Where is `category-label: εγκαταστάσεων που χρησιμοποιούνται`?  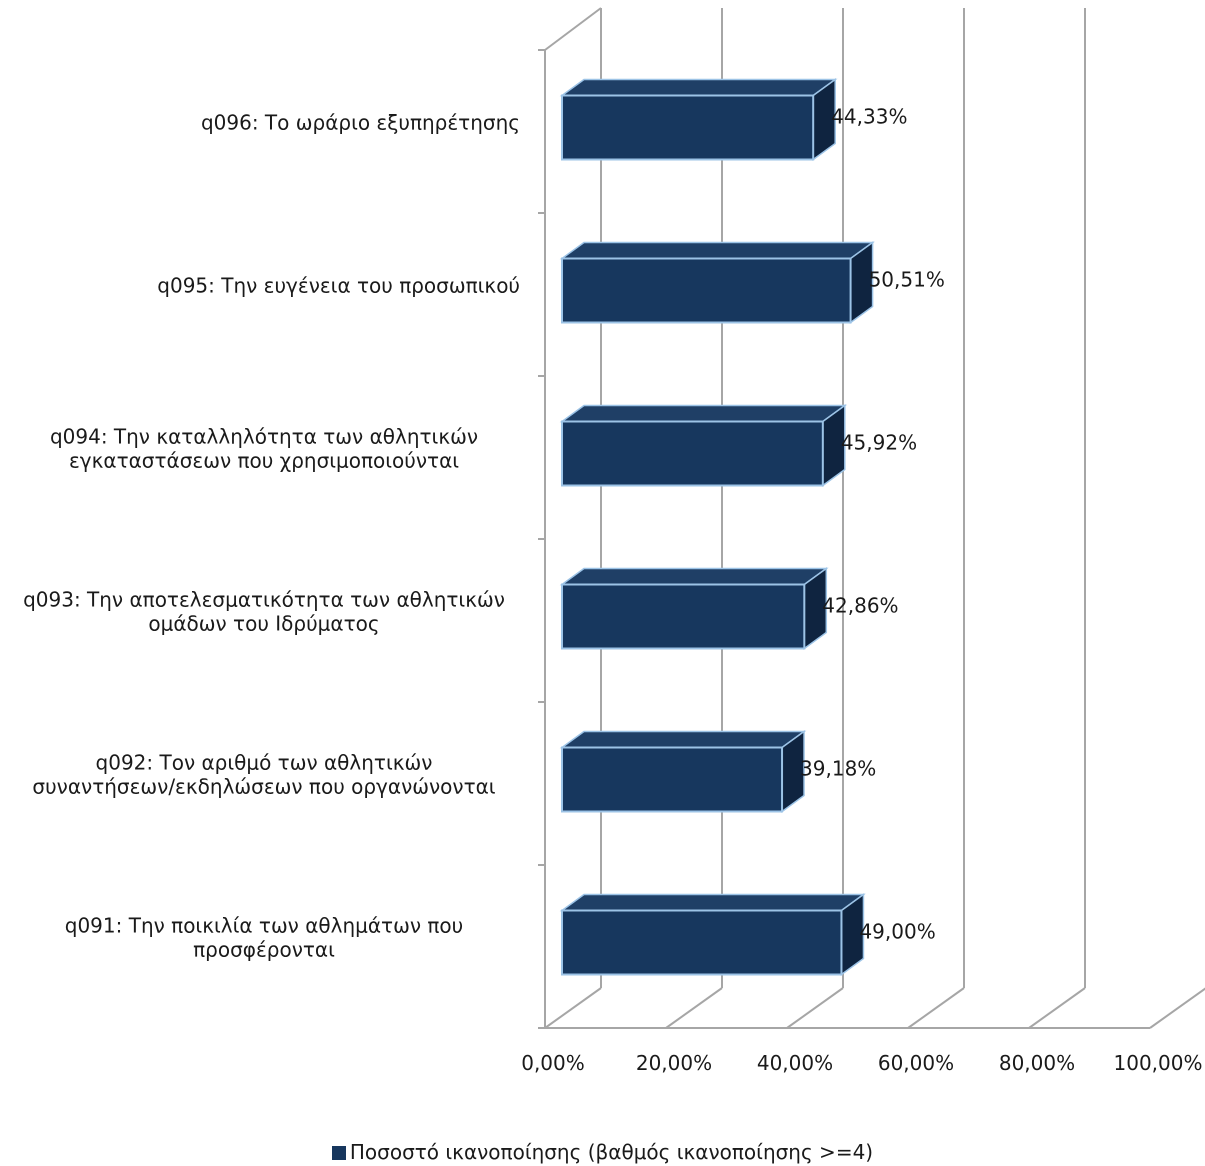
category-label: εγκαταστάσεων που χρησιμοποιούνται is located at coordinates (264, 461).